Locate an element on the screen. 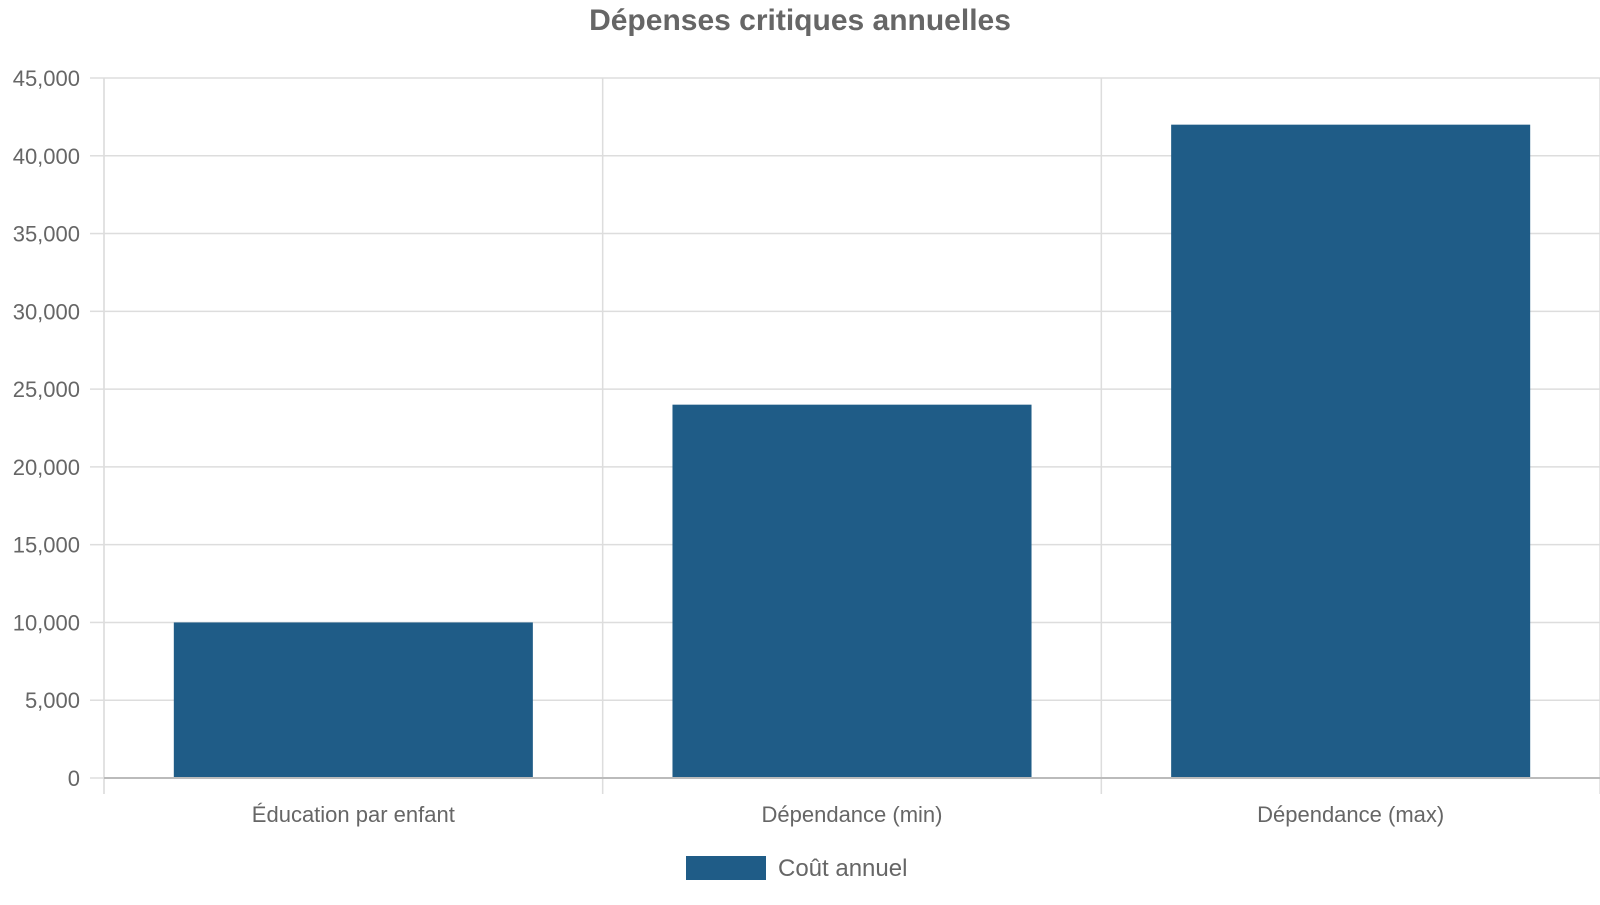 This screenshot has width=1600, height=905. y-tick-label: 0 is located at coordinates (74, 778).